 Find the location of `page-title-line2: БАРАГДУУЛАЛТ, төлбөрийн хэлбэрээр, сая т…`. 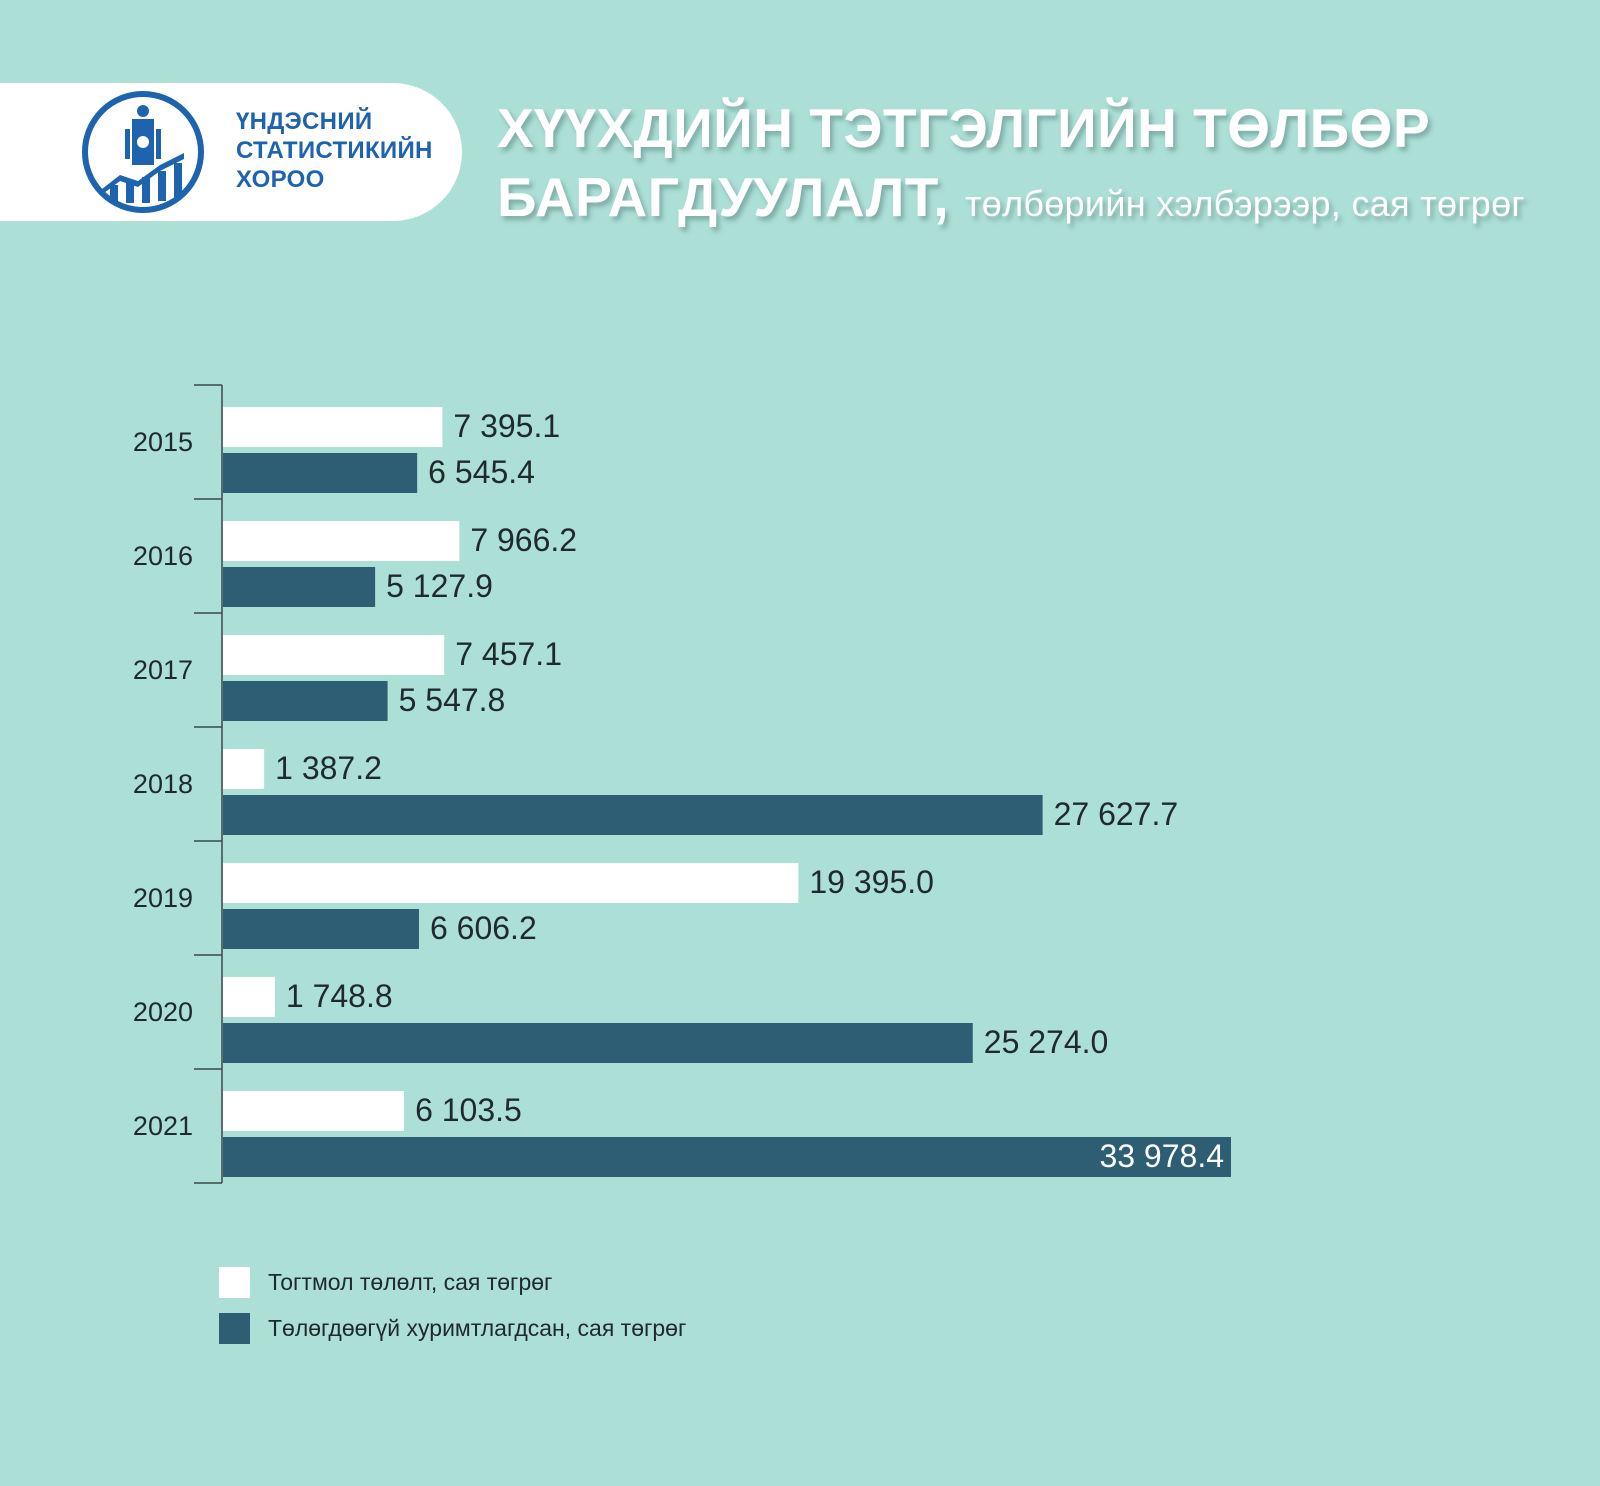

page-title-line2: БАРАГДУУЛАЛТ, төлбөрийн хэлбэрээр, сая т… is located at coordinates (1011, 197).